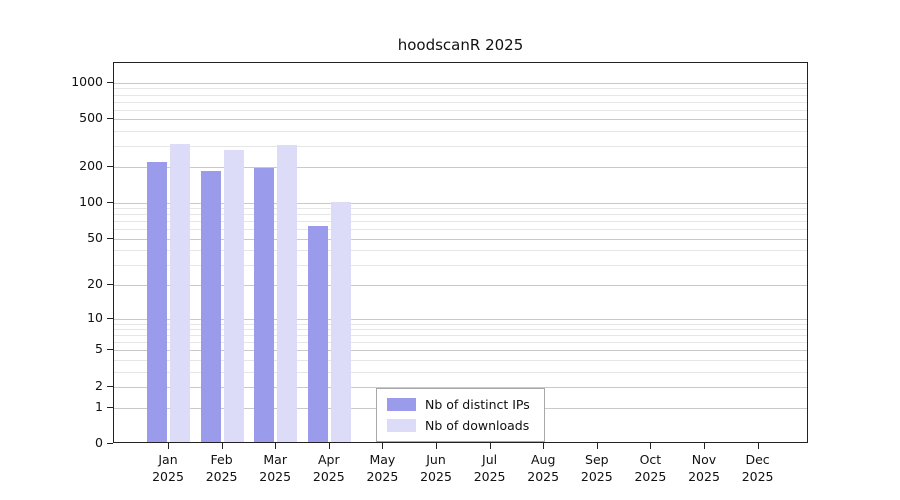 The height and width of the screenshot is (500, 900). I want to click on x-axis-label: Nov 2025, so click(704, 468).